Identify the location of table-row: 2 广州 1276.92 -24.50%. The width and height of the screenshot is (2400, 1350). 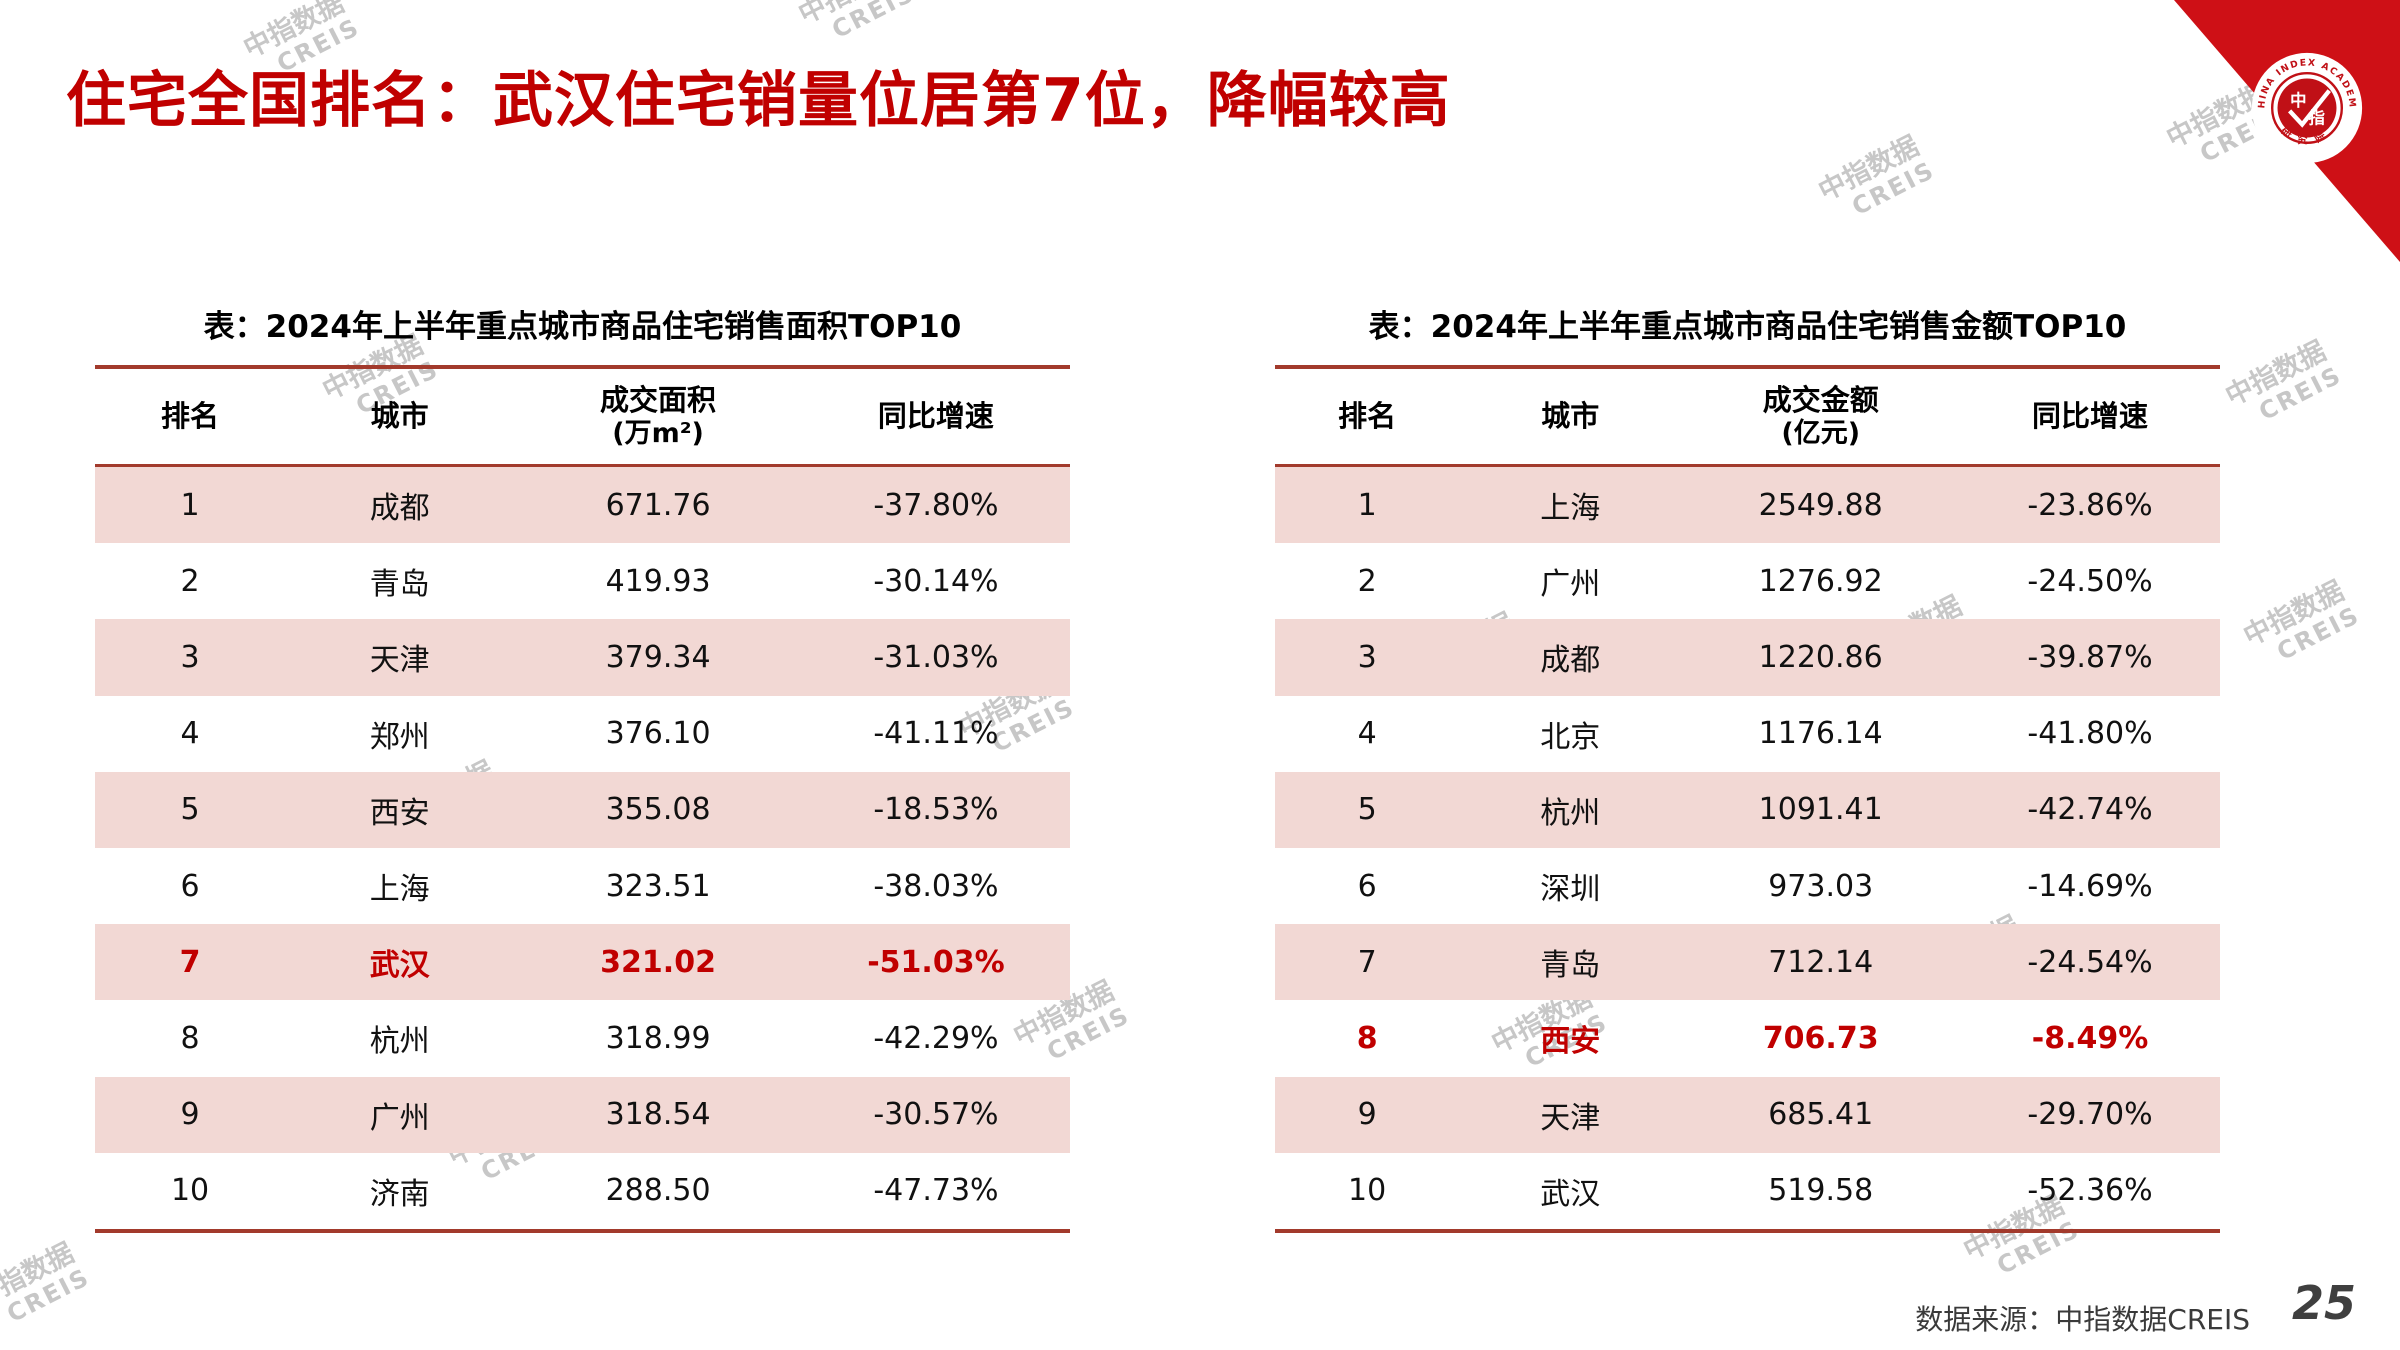
(1747, 581).